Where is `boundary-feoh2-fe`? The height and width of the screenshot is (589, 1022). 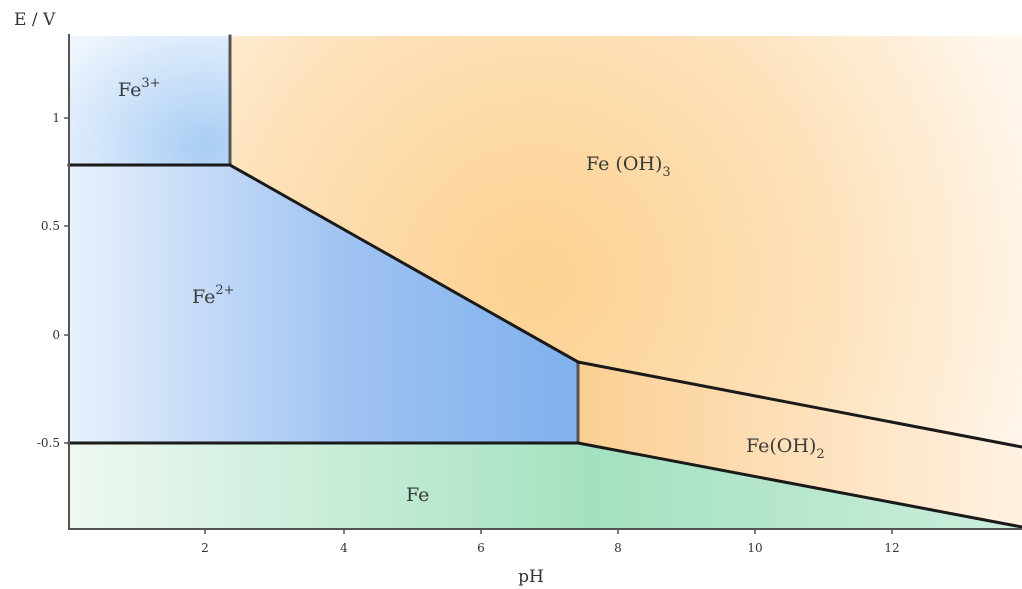
boundary-feoh2-fe is located at coordinates (799, 485).